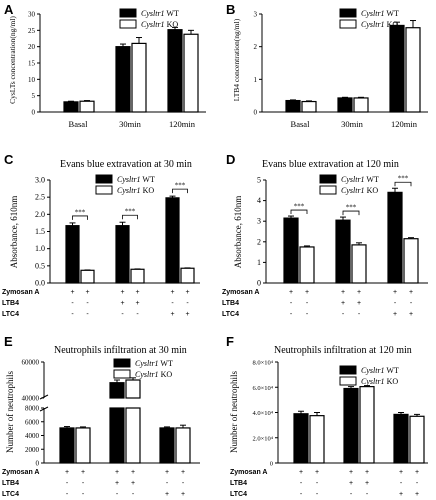  What do you see at coordinates (348, 381) in the screenshot?
I see `legend-swatch-ko` at bounding box center [348, 381].